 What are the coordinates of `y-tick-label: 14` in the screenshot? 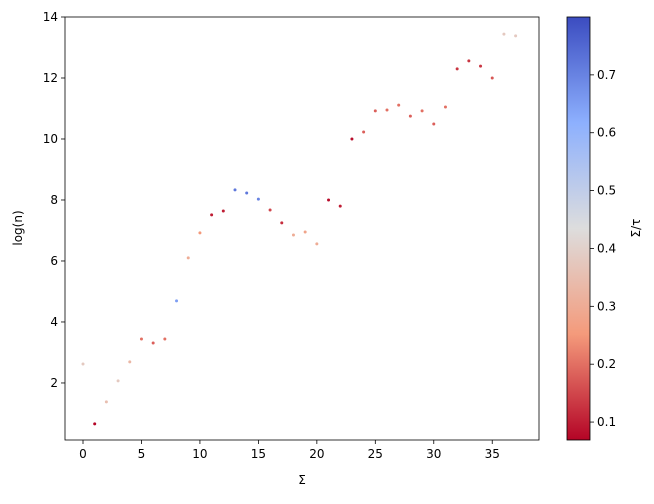 It's located at (50, 17).